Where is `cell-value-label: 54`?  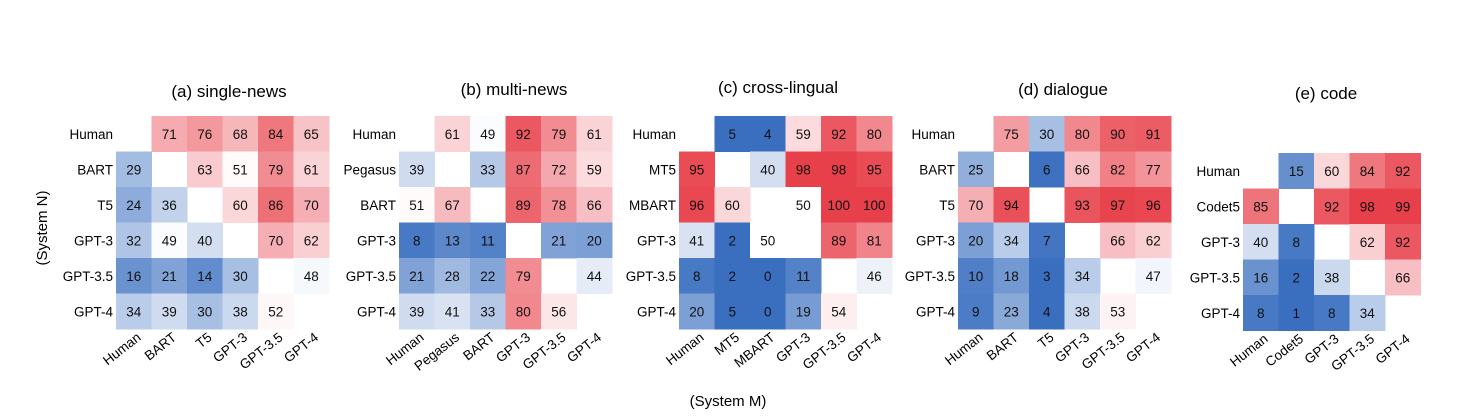
cell-value-label: 54 is located at coordinates (839, 311).